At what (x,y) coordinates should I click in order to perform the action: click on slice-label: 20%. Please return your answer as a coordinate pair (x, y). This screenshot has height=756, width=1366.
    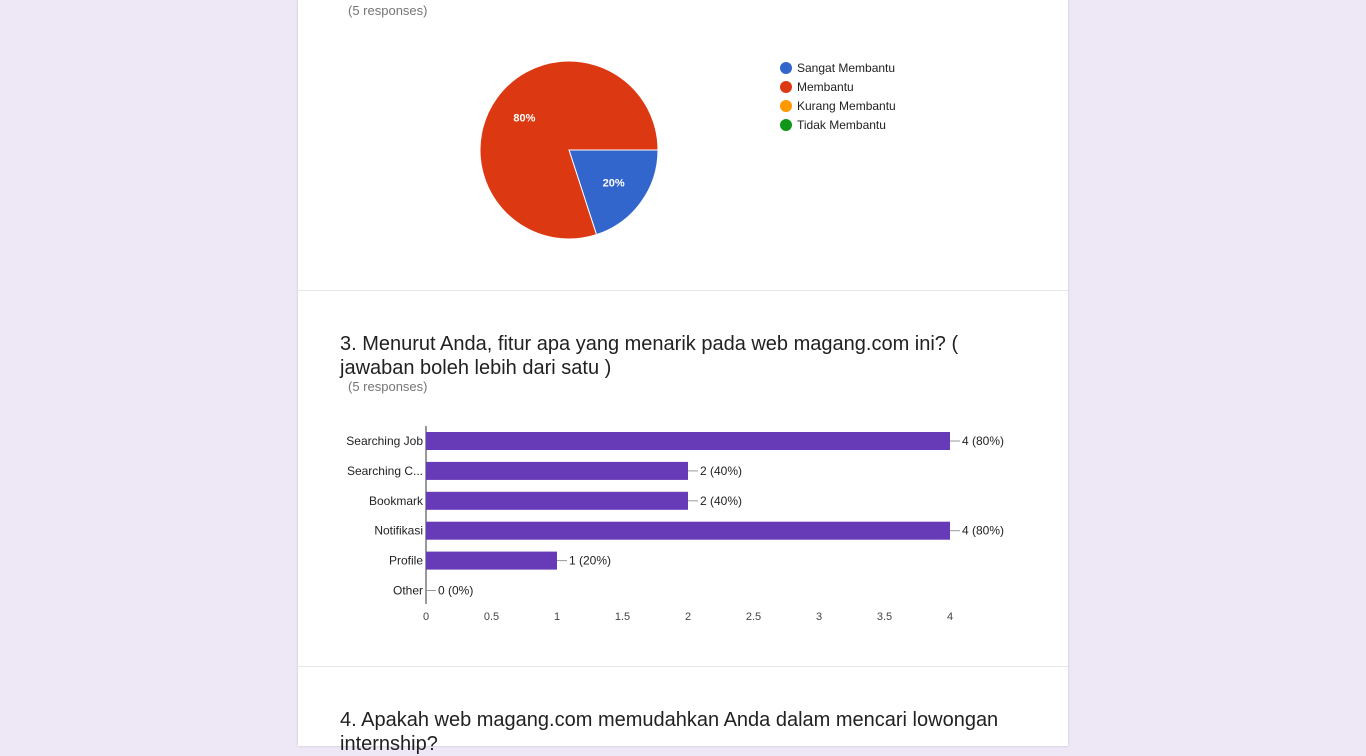
    Looking at the image, I should click on (614, 183).